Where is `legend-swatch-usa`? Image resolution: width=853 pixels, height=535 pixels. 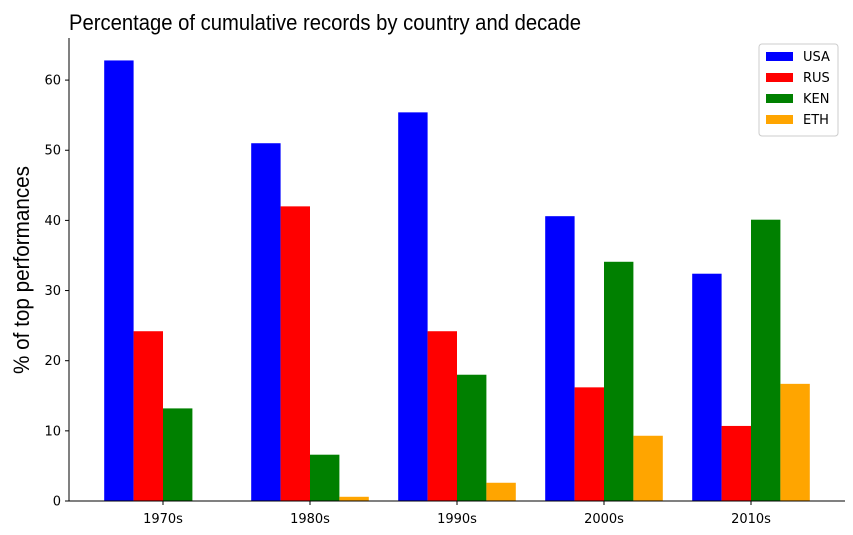
legend-swatch-usa is located at coordinates (779, 56).